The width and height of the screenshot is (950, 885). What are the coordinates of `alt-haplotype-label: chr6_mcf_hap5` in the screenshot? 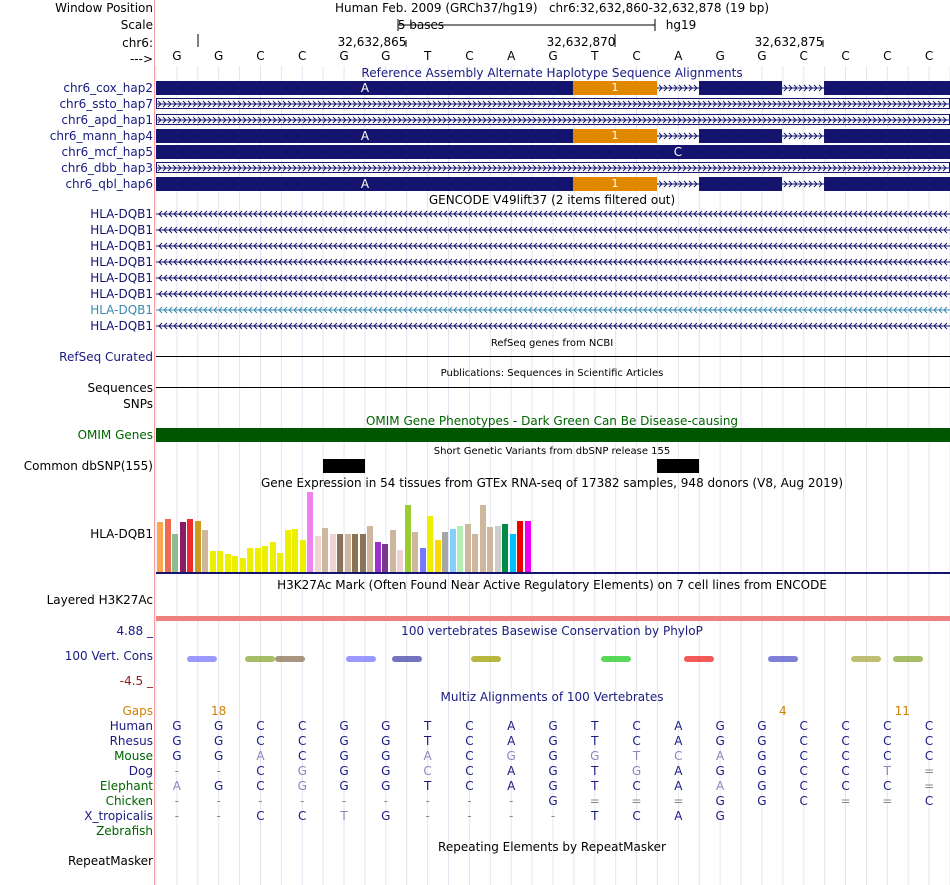 It's located at (107, 152).